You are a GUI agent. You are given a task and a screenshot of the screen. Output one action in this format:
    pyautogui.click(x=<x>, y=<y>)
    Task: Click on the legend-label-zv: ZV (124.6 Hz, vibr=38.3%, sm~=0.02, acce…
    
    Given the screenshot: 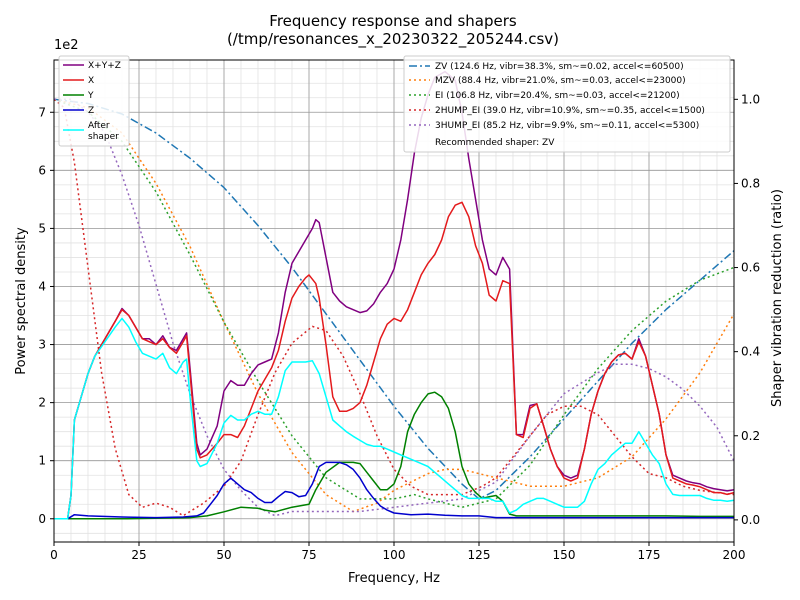 What is the action you would take?
    pyautogui.click(x=559, y=67)
    